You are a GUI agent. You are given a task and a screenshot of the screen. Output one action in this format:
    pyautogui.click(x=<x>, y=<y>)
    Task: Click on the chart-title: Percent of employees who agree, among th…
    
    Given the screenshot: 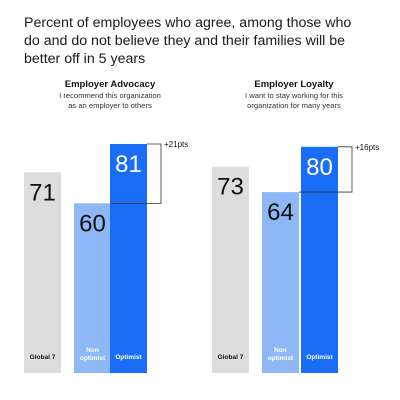 What is the action you would take?
    pyautogui.click(x=188, y=41)
    